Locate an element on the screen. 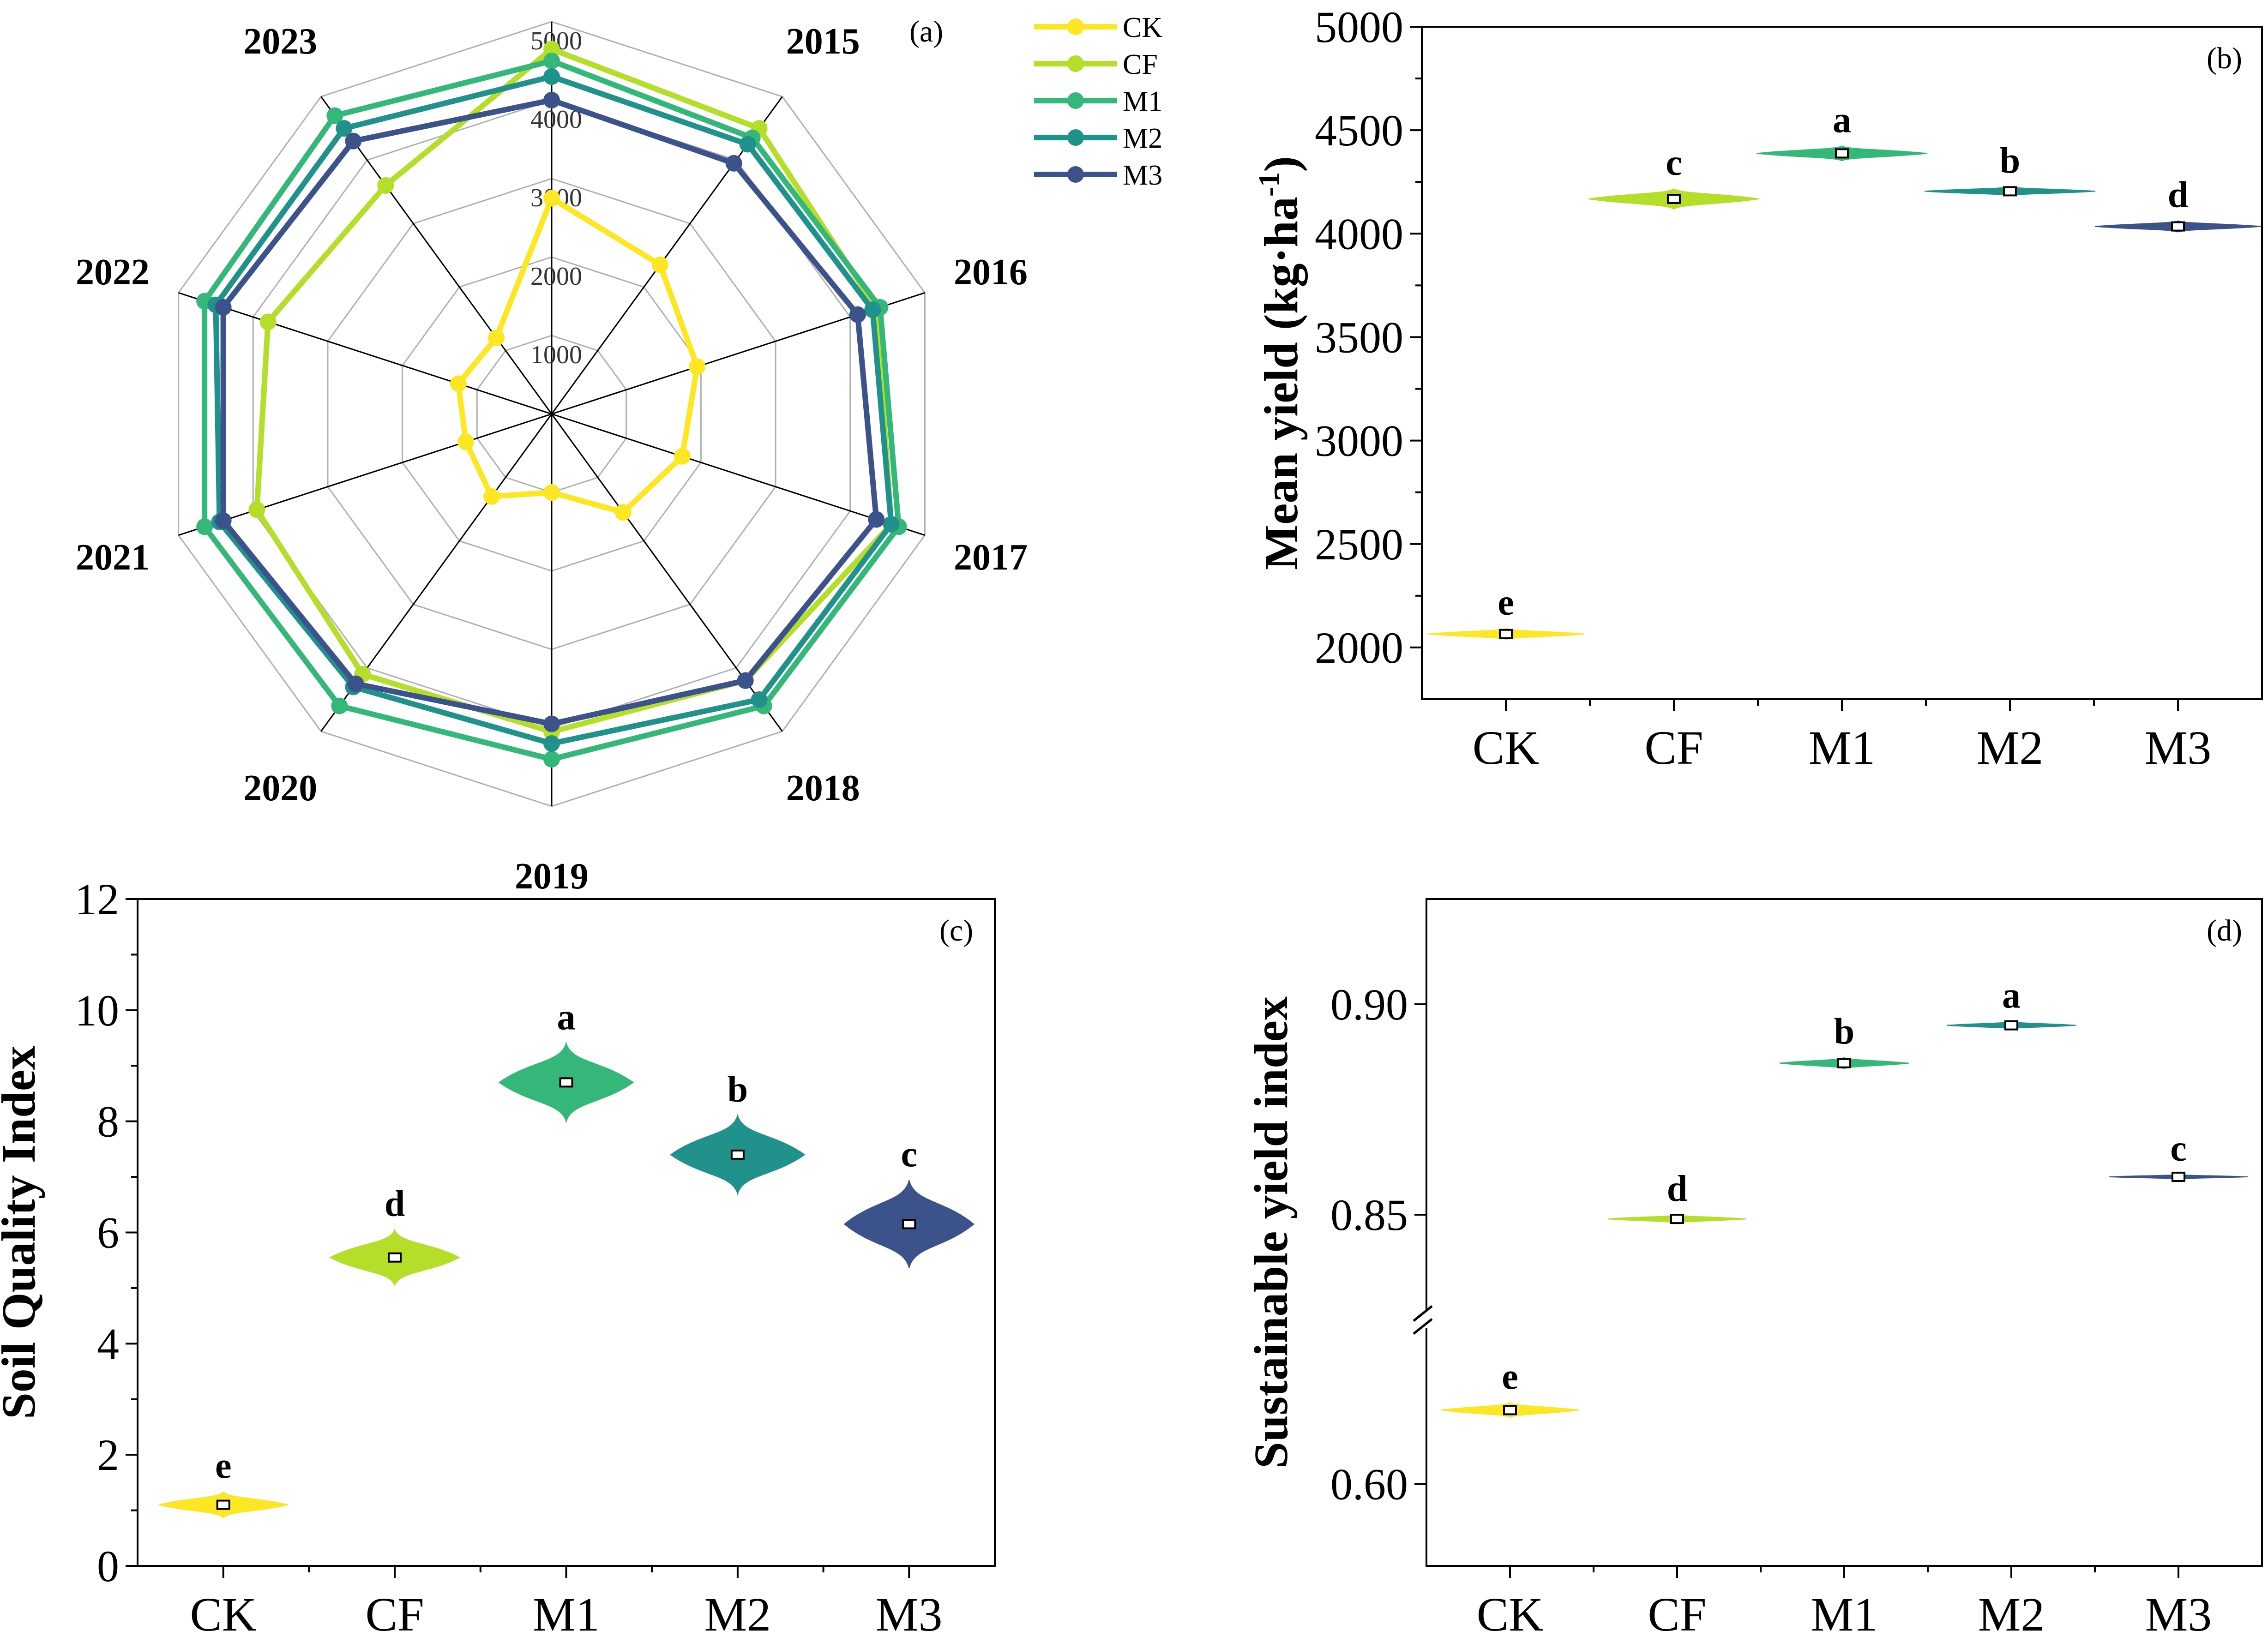 The image size is (2268, 1637). radar-year-label: 2016 is located at coordinates (991, 272).